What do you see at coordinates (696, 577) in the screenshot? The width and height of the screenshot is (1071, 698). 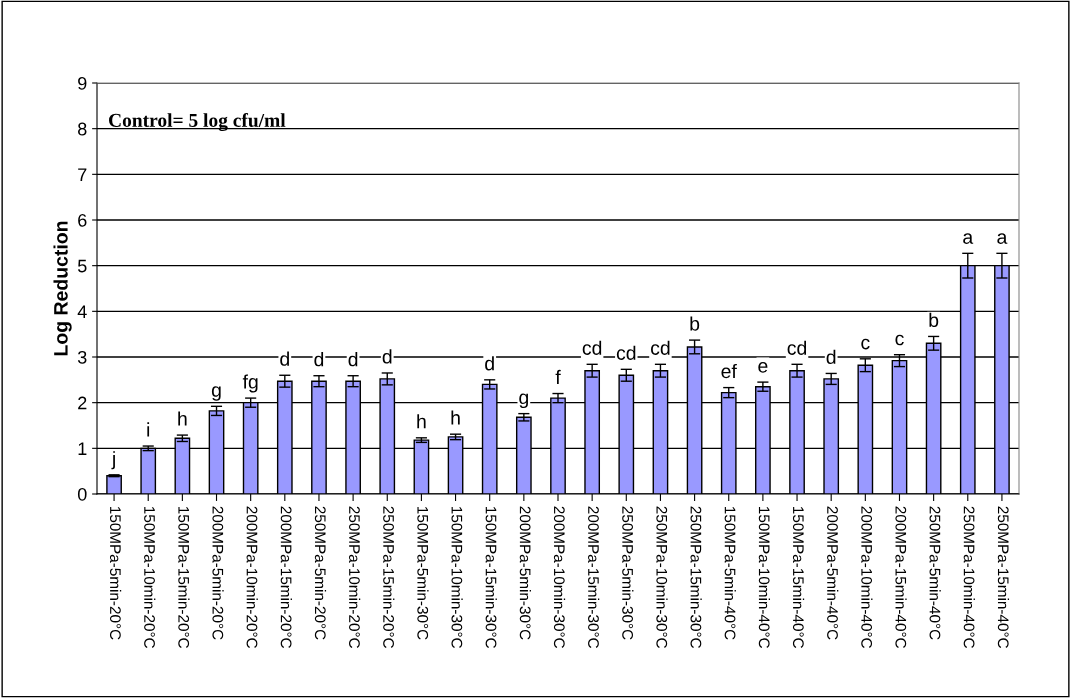 I see `x-tick-label: 250MPa-15min-30°C` at bounding box center [696, 577].